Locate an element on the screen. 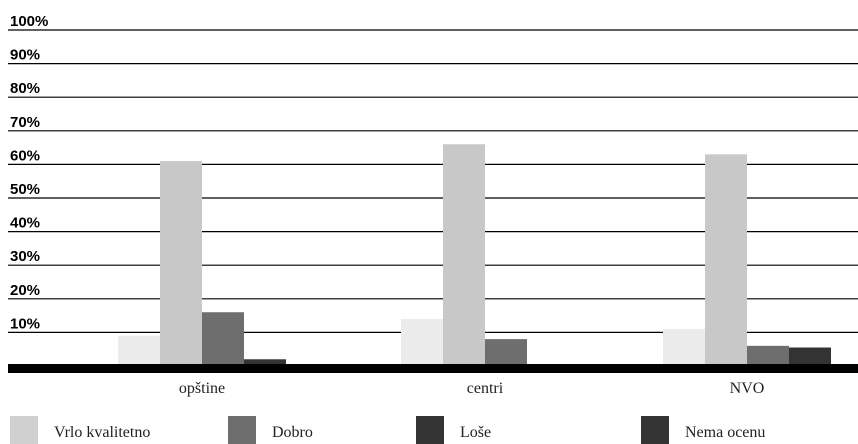 This screenshot has width=858, height=444. y-tick-label: 100% is located at coordinates (29, 21).